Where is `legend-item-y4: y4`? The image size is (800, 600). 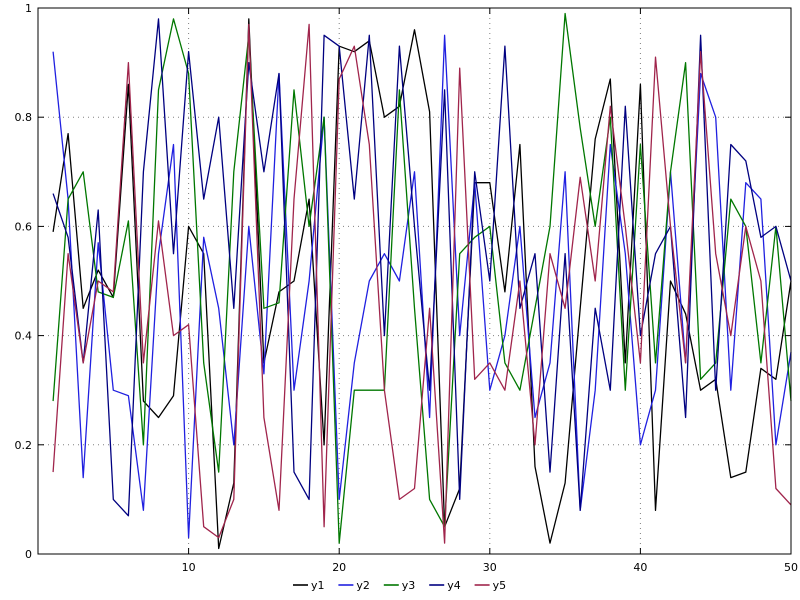 legend-item-y4: y4 is located at coordinates (445, 585).